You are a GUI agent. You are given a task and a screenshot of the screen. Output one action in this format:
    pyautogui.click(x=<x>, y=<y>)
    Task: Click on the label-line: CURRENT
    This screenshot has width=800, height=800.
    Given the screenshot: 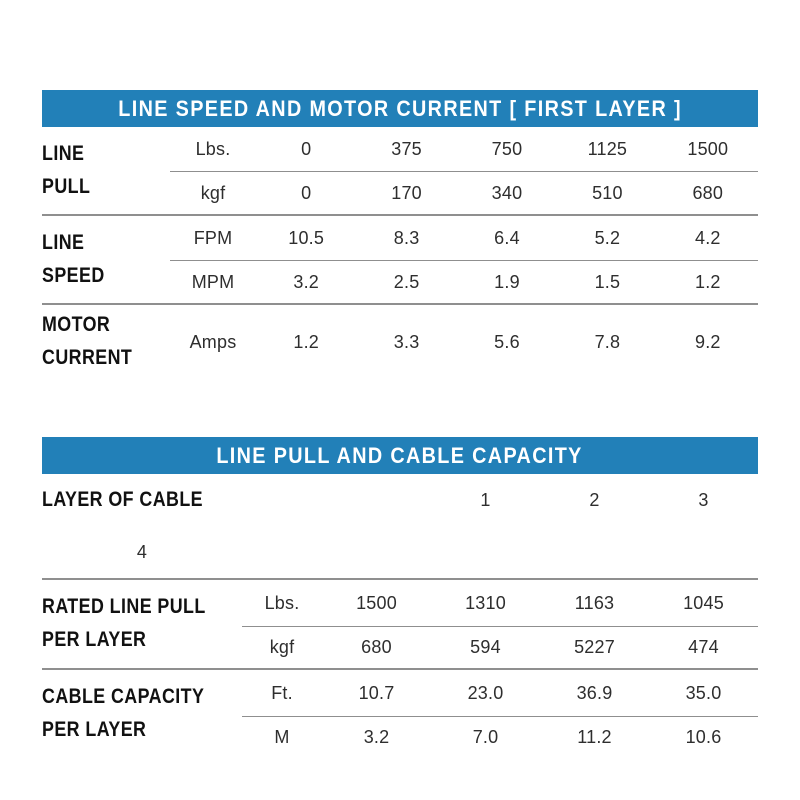 What is the action you would take?
    pyautogui.click(x=87, y=357)
    